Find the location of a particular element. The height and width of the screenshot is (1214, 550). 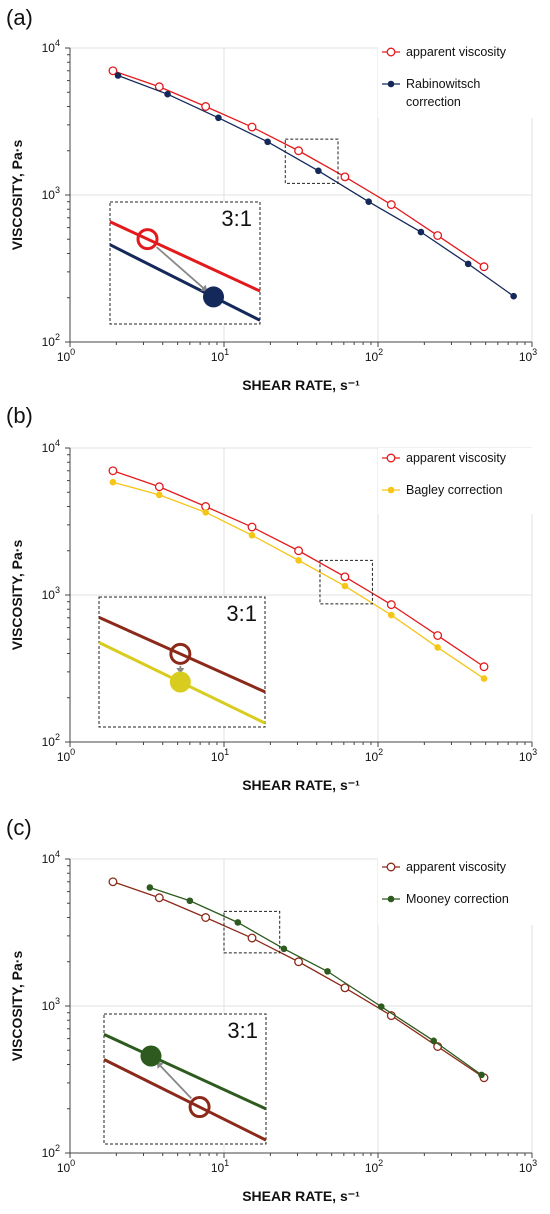

zoom-region-box is located at coordinates (311, 161).